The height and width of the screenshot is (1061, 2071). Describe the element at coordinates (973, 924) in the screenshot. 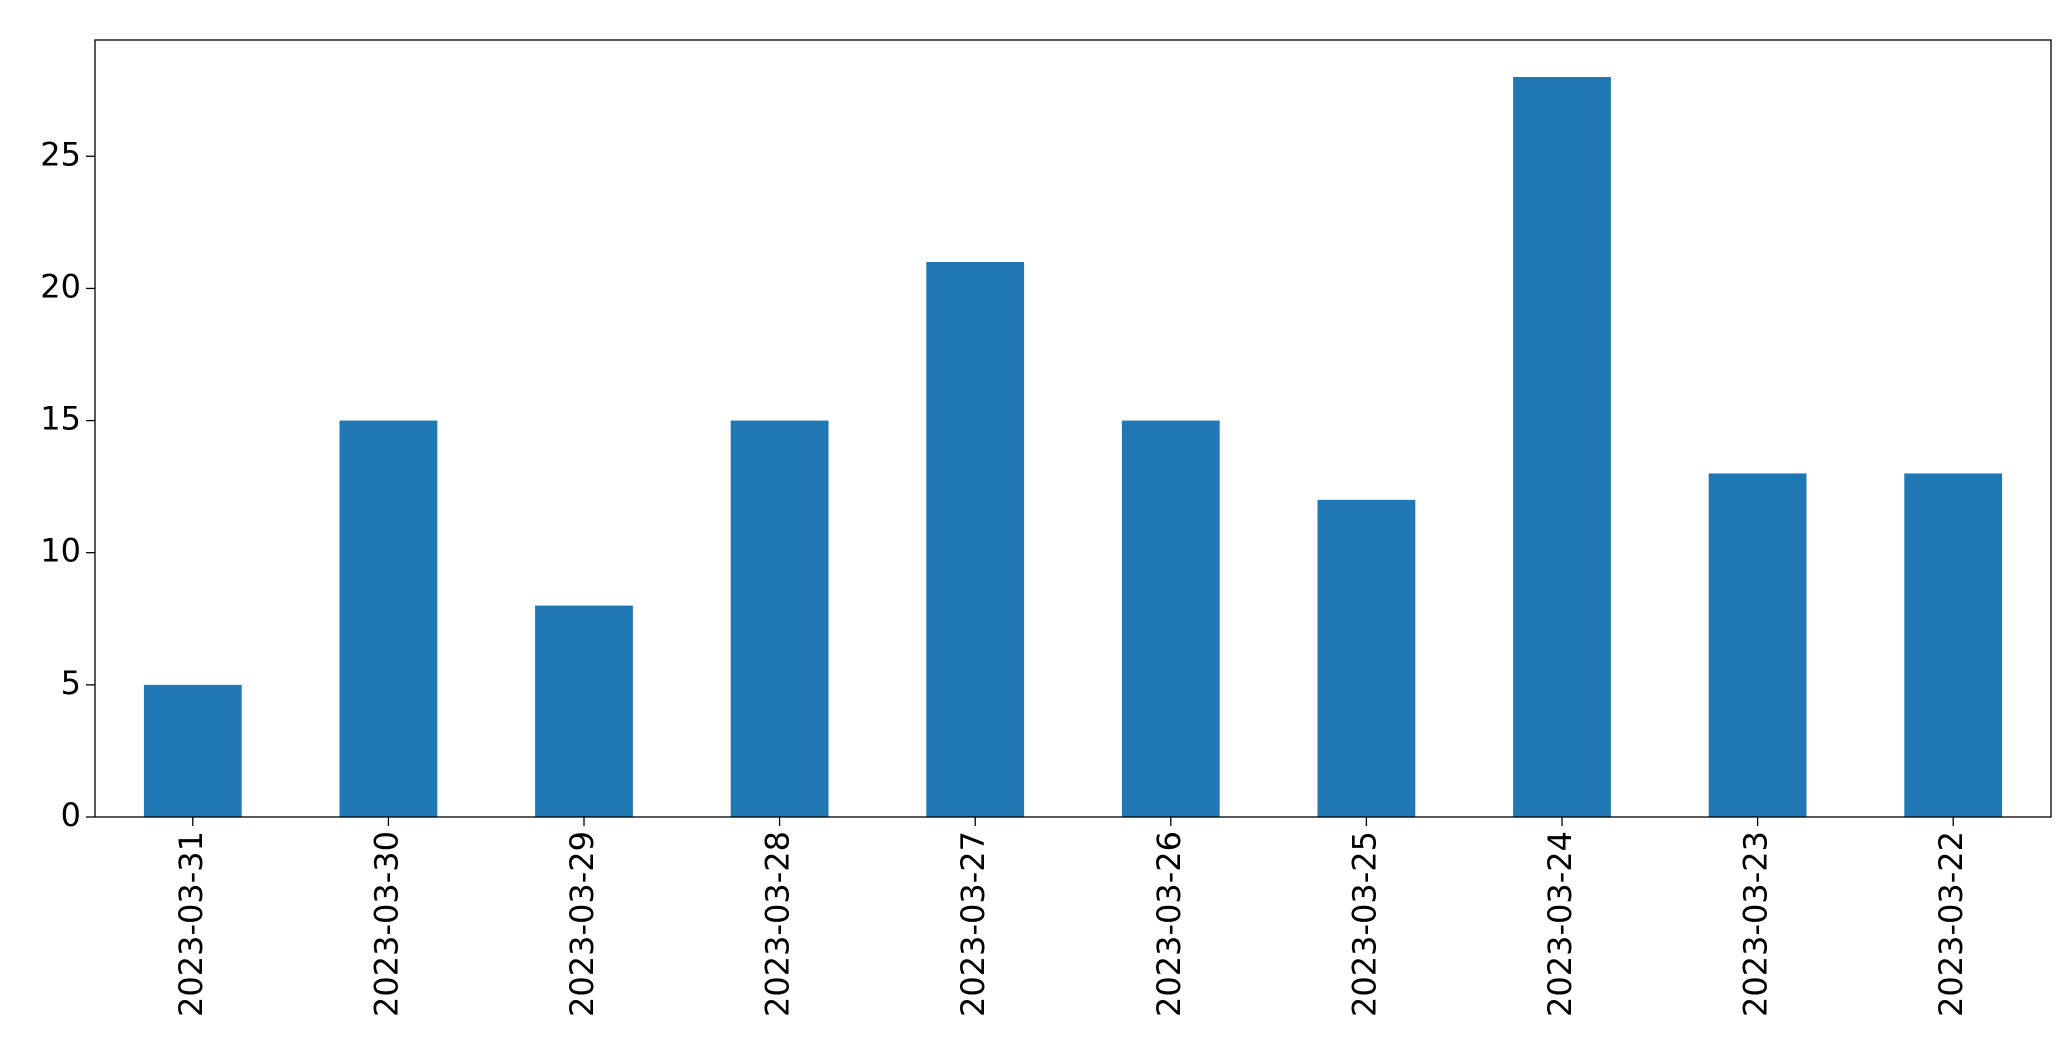

I see `x-tick-label: 2023-03-27` at that location.